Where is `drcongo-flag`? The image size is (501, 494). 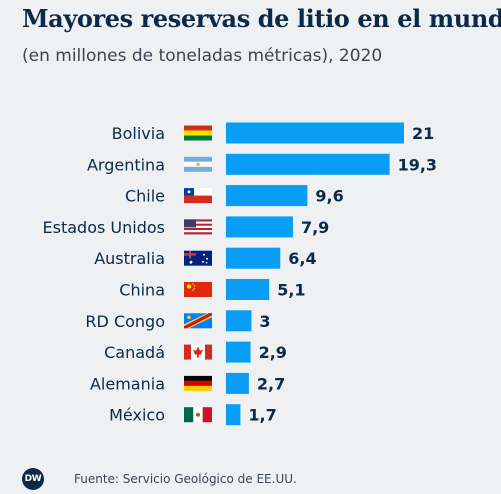
drcongo-flag is located at coordinates (198, 321).